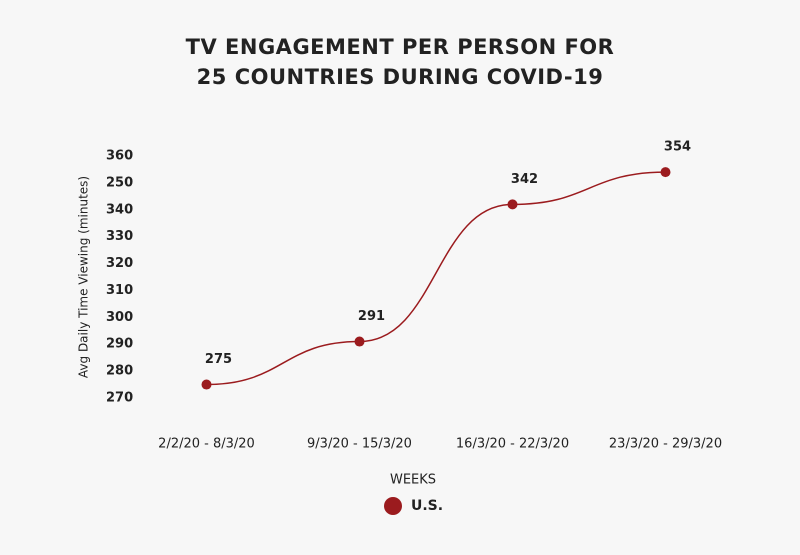  Describe the element at coordinates (427, 506) in the screenshot. I see `legend-label: U.S.` at that location.